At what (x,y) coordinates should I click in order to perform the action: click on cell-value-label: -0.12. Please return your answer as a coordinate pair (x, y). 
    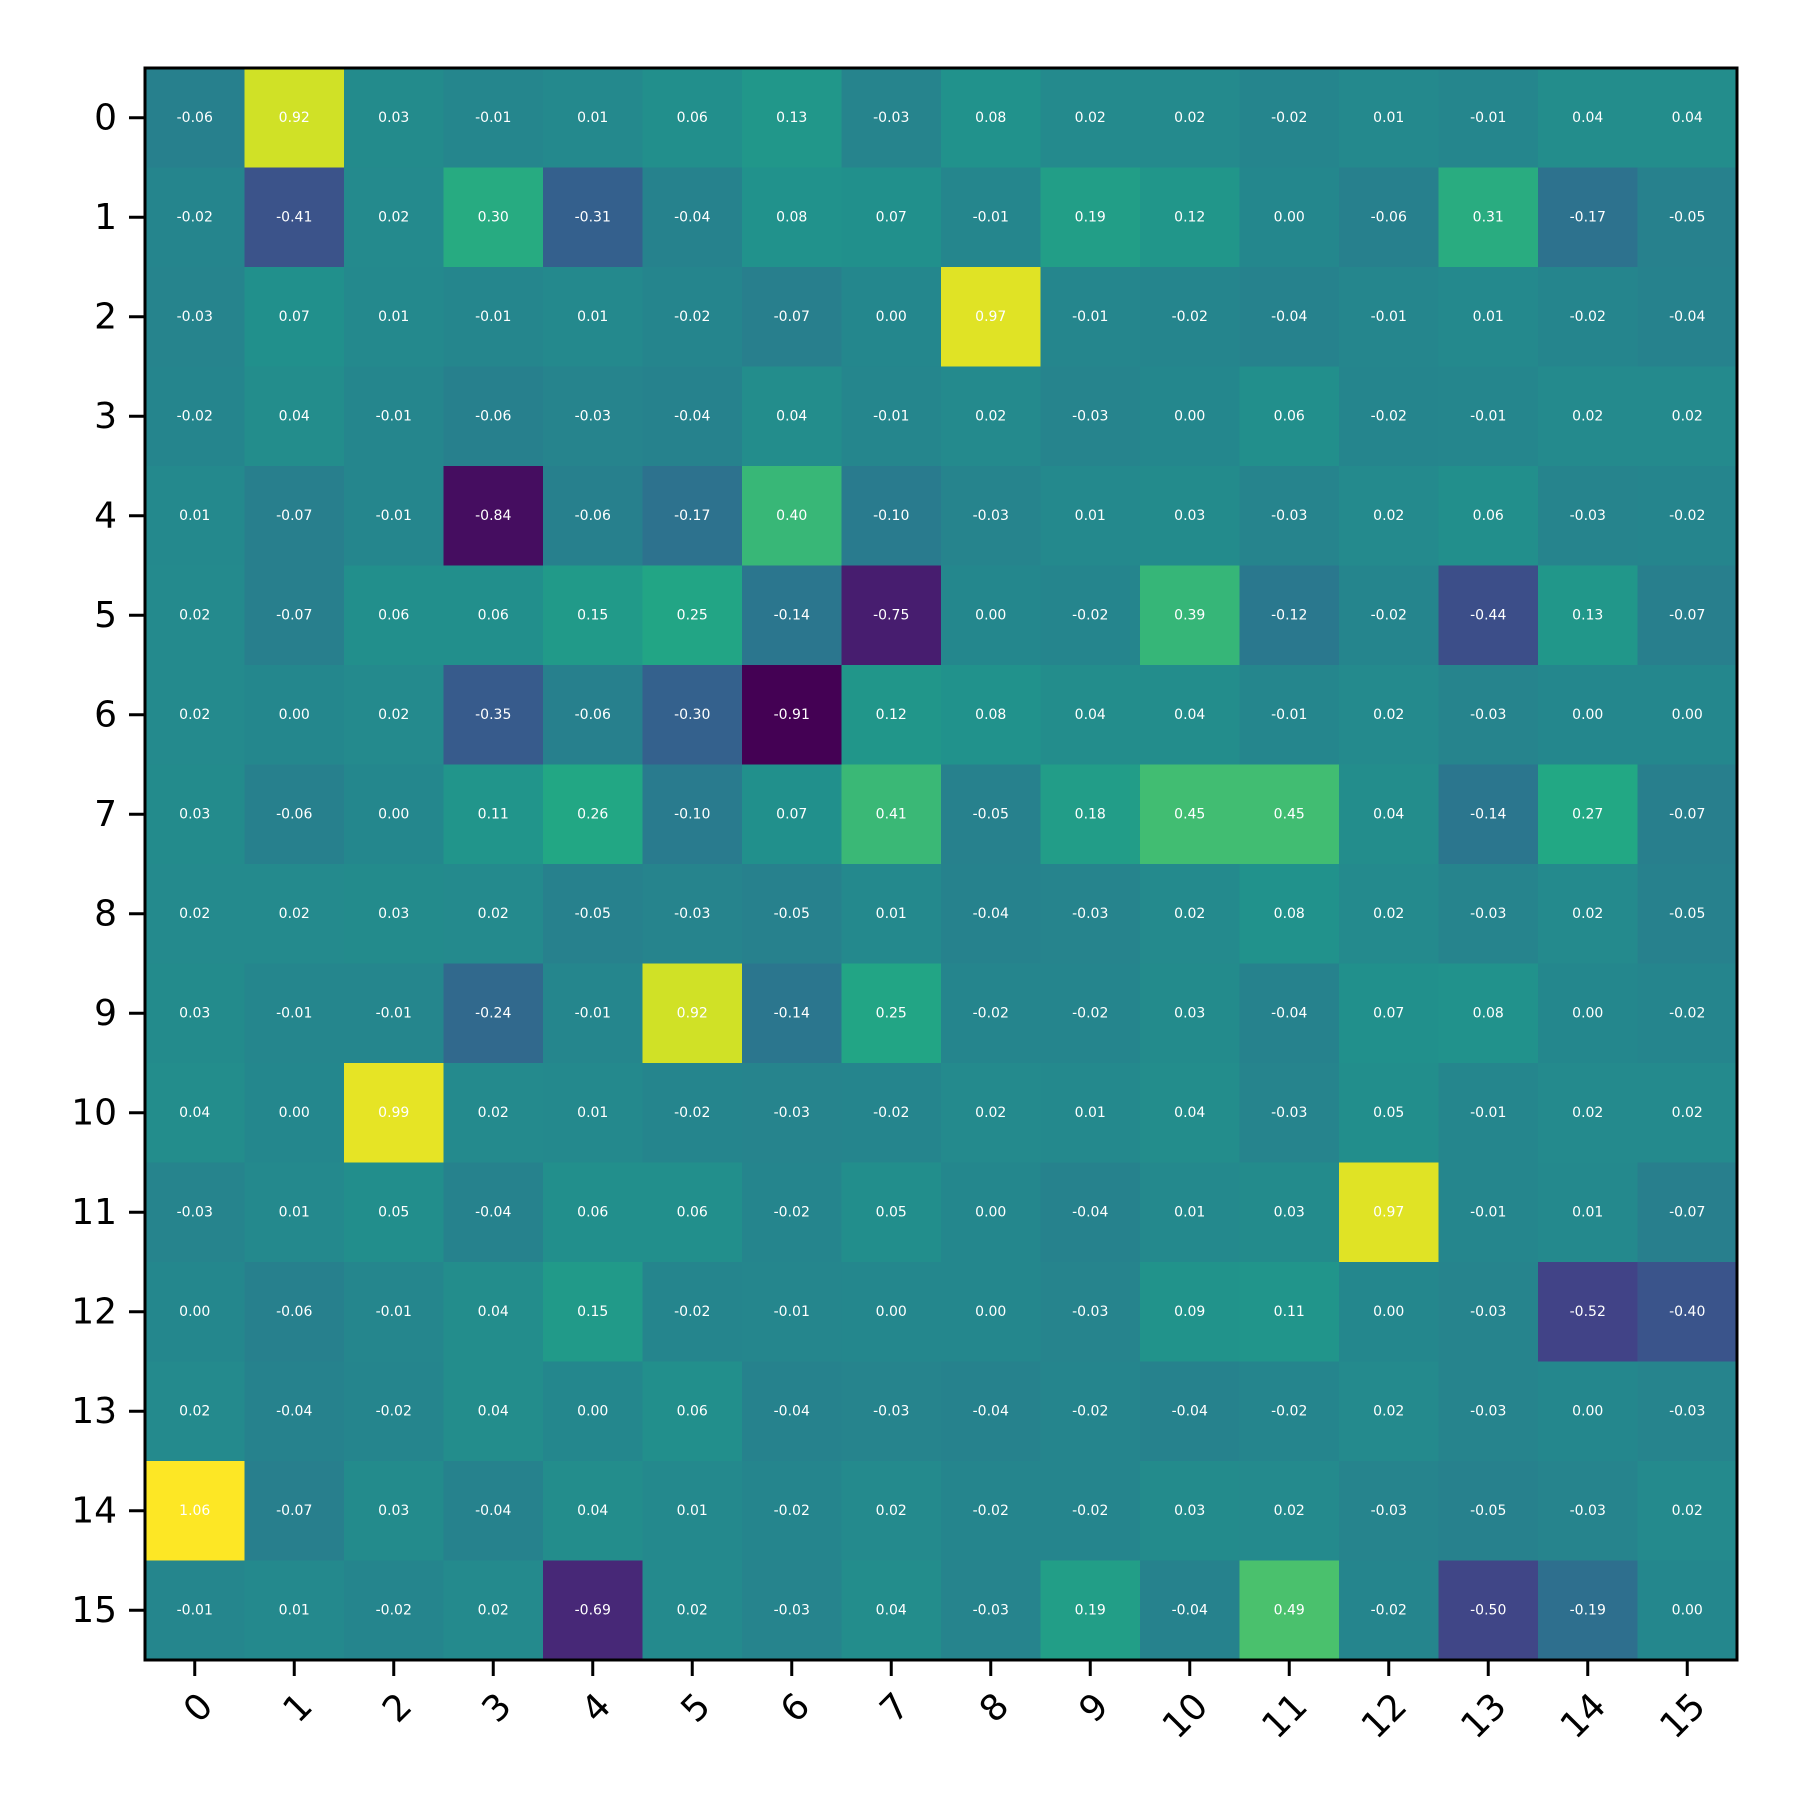
    Looking at the image, I should click on (1289, 615).